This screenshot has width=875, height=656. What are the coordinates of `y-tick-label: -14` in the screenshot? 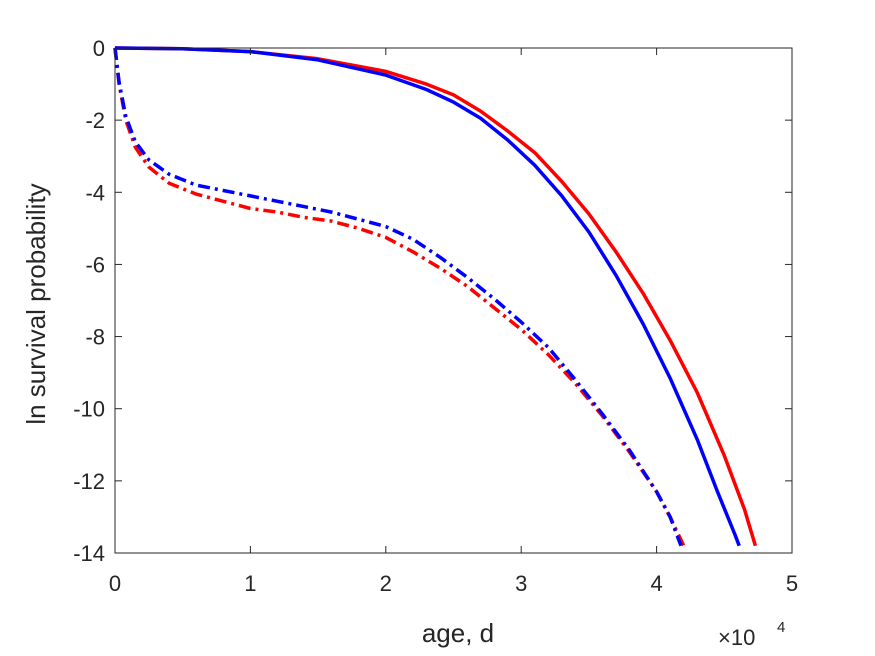 It's located at (89, 553).